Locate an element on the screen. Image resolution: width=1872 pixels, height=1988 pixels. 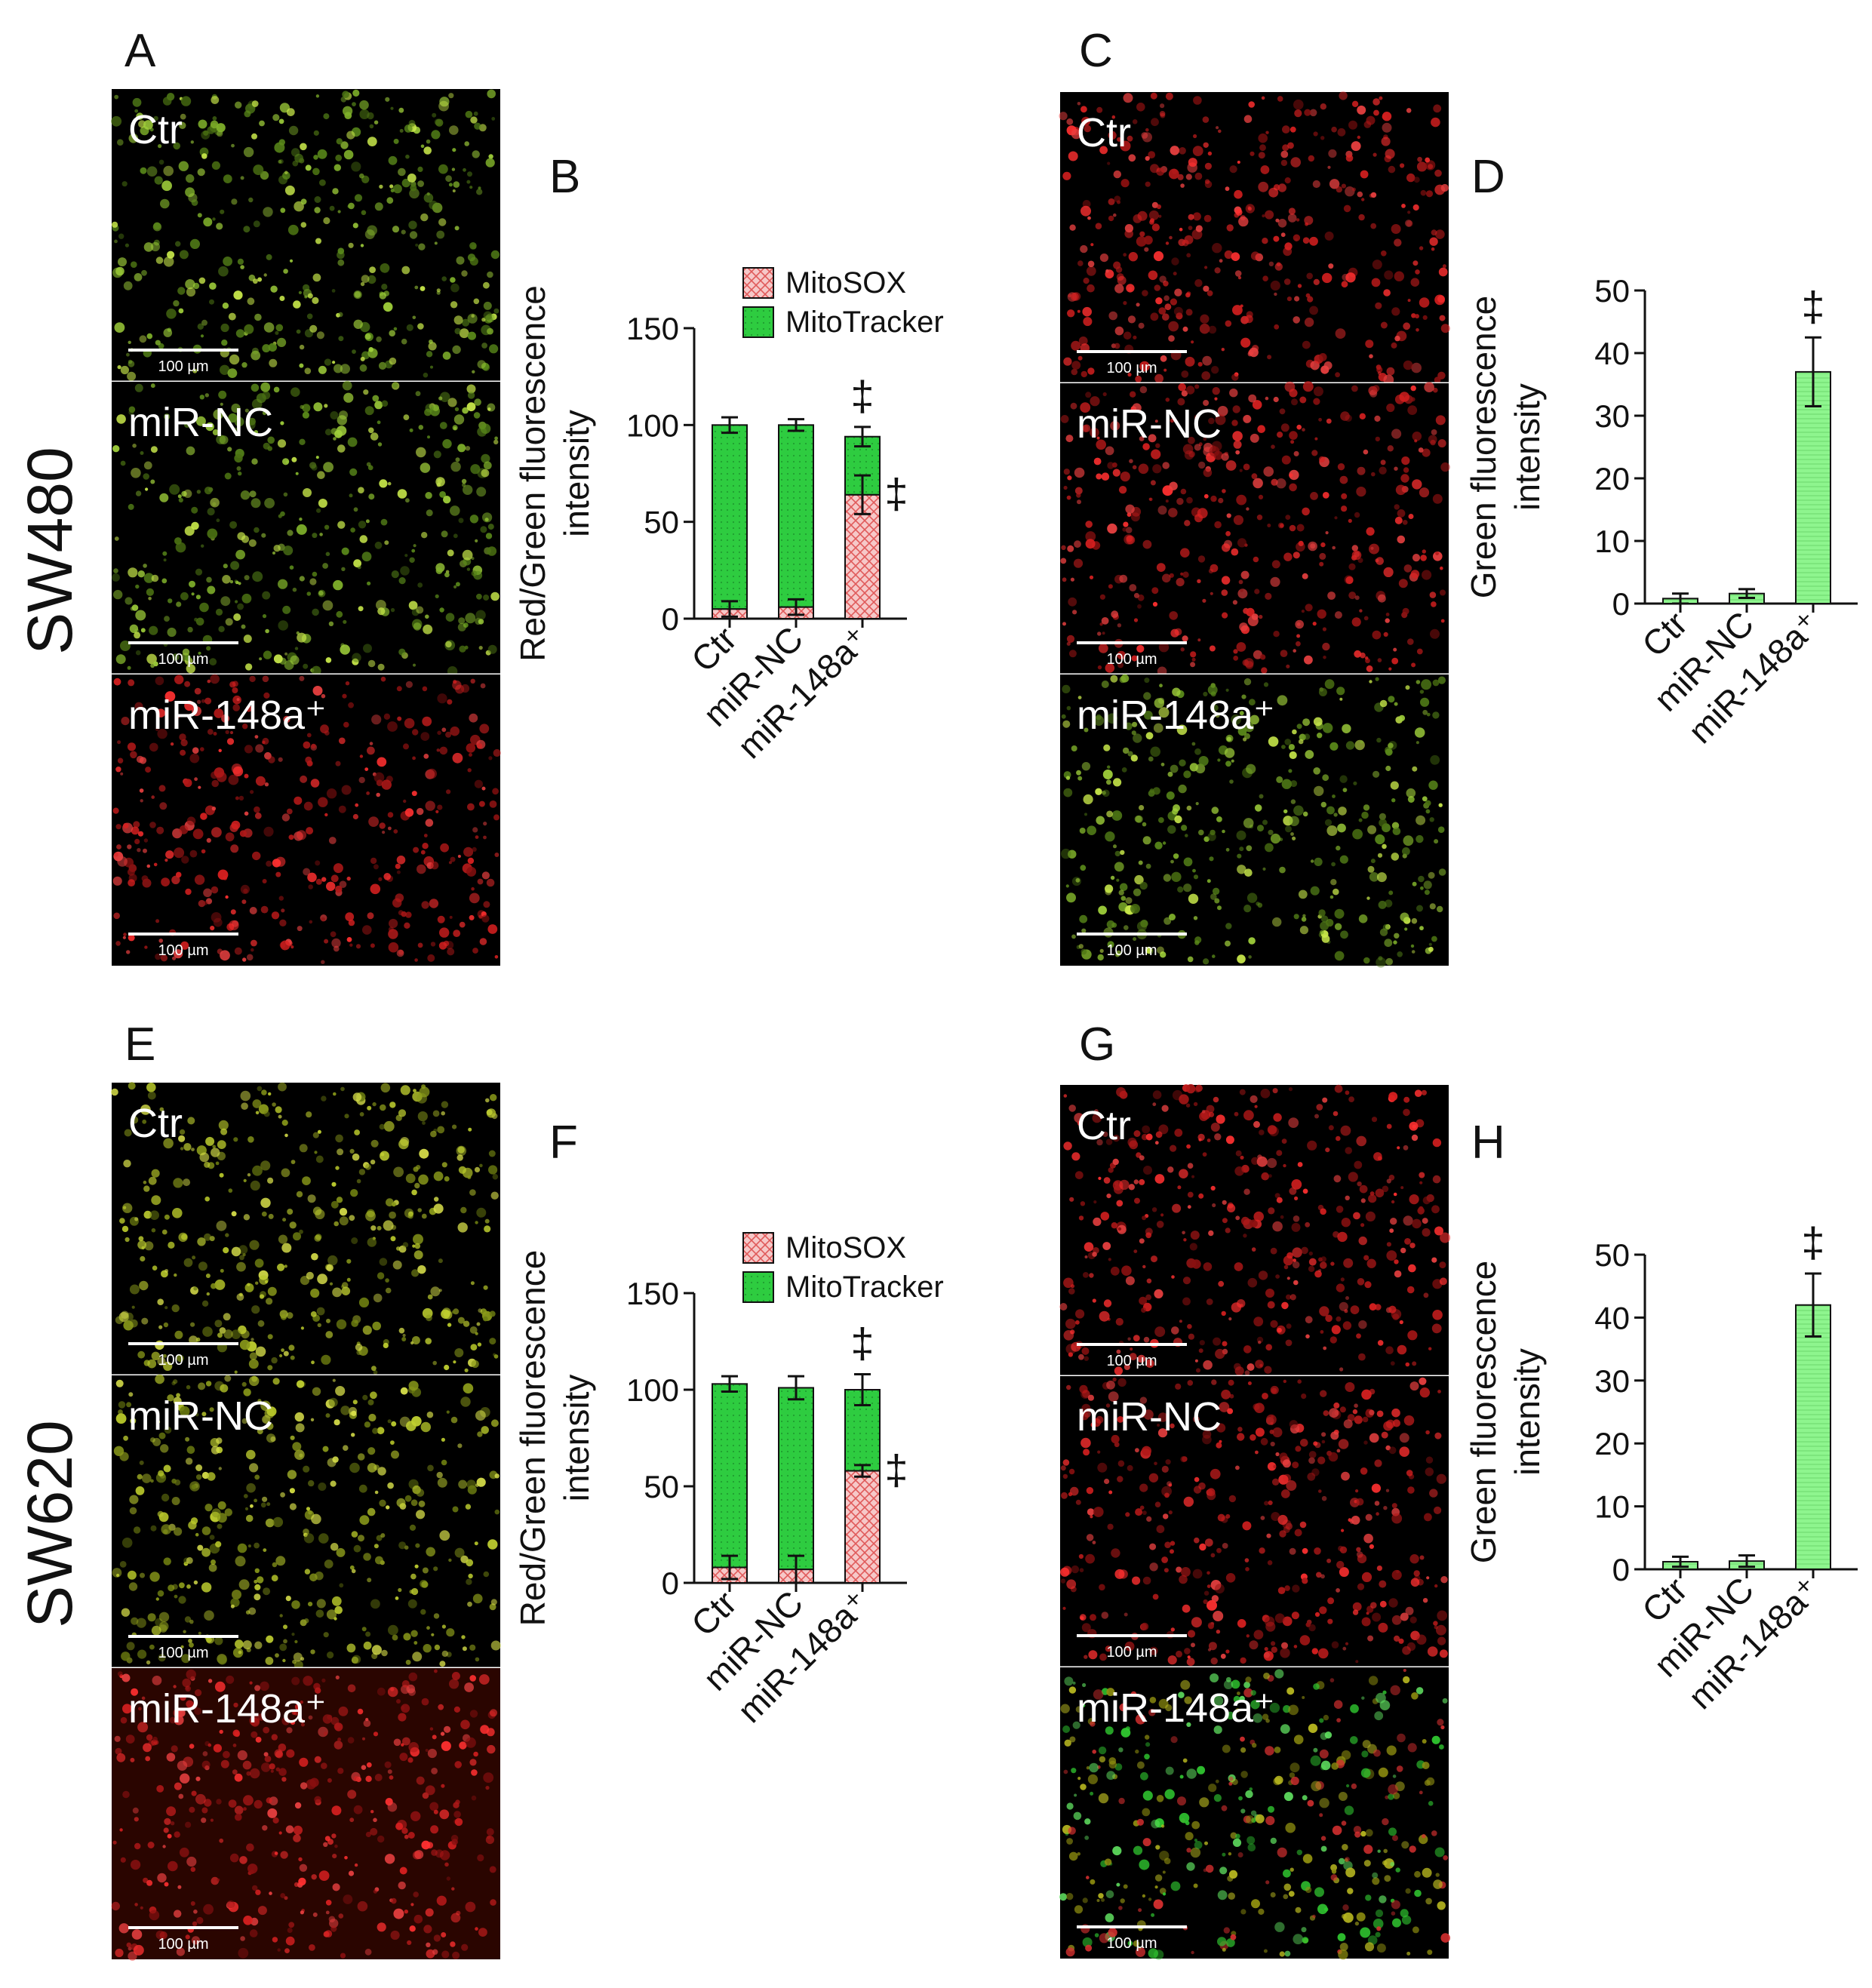
image-panel-a: Ctr 100 µm miR-NC 100 µm miR-148a⁺ 100 µm is located at coordinates (306, 527).